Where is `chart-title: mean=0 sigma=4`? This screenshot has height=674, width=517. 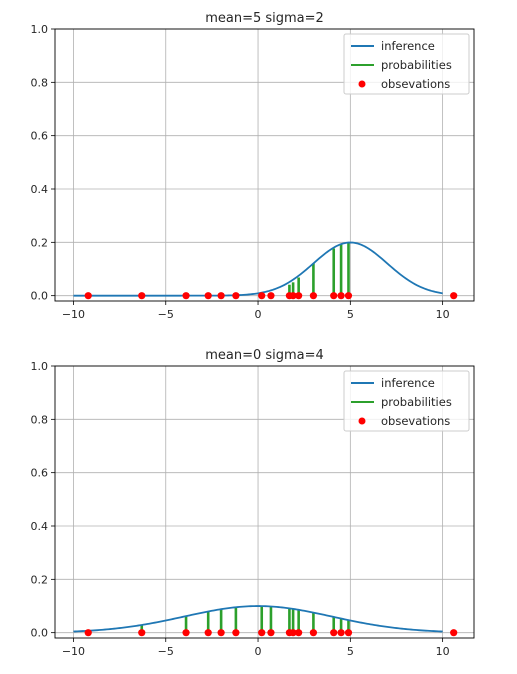
chart-title: mean=0 sigma=4 is located at coordinates (264, 355).